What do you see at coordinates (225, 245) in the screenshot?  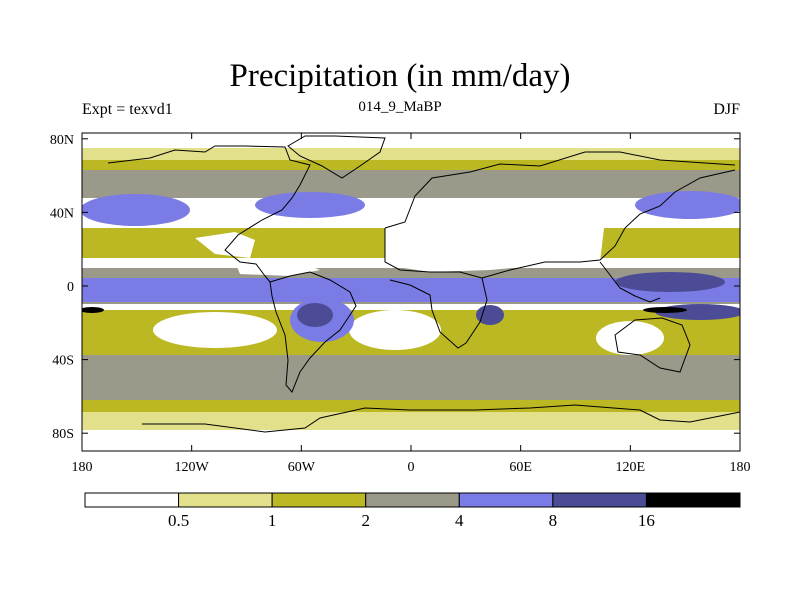 I see `north-america-dry-region` at bounding box center [225, 245].